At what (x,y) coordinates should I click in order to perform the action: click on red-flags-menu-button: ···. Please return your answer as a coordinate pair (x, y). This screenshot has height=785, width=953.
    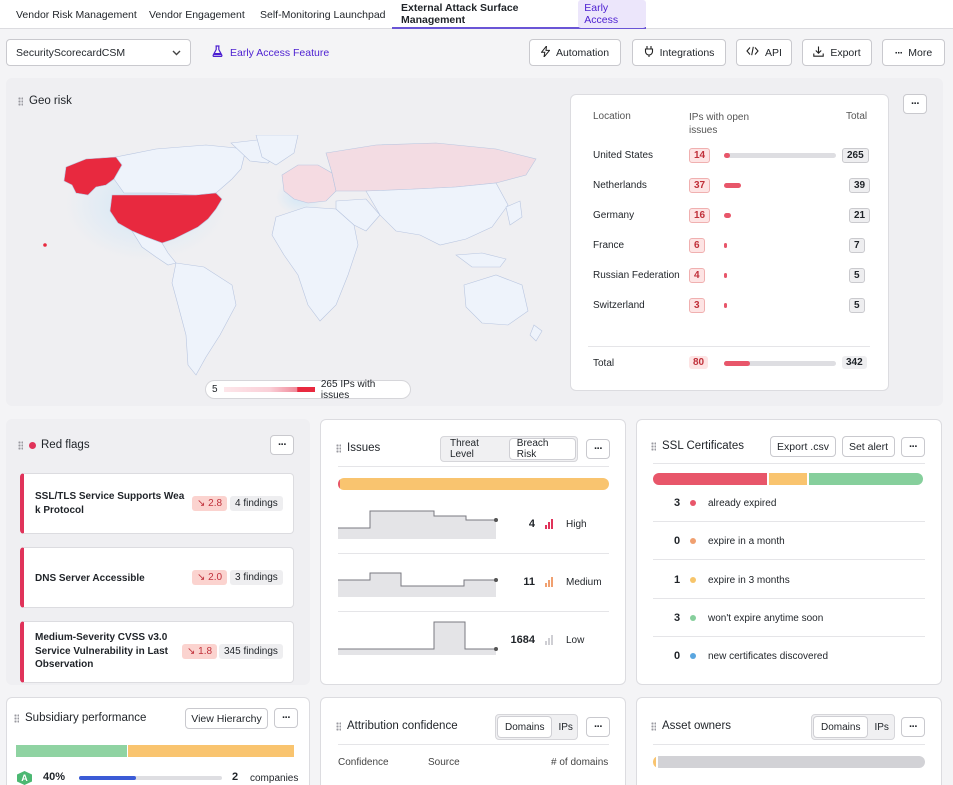
    Looking at the image, I should click on (282, 445).